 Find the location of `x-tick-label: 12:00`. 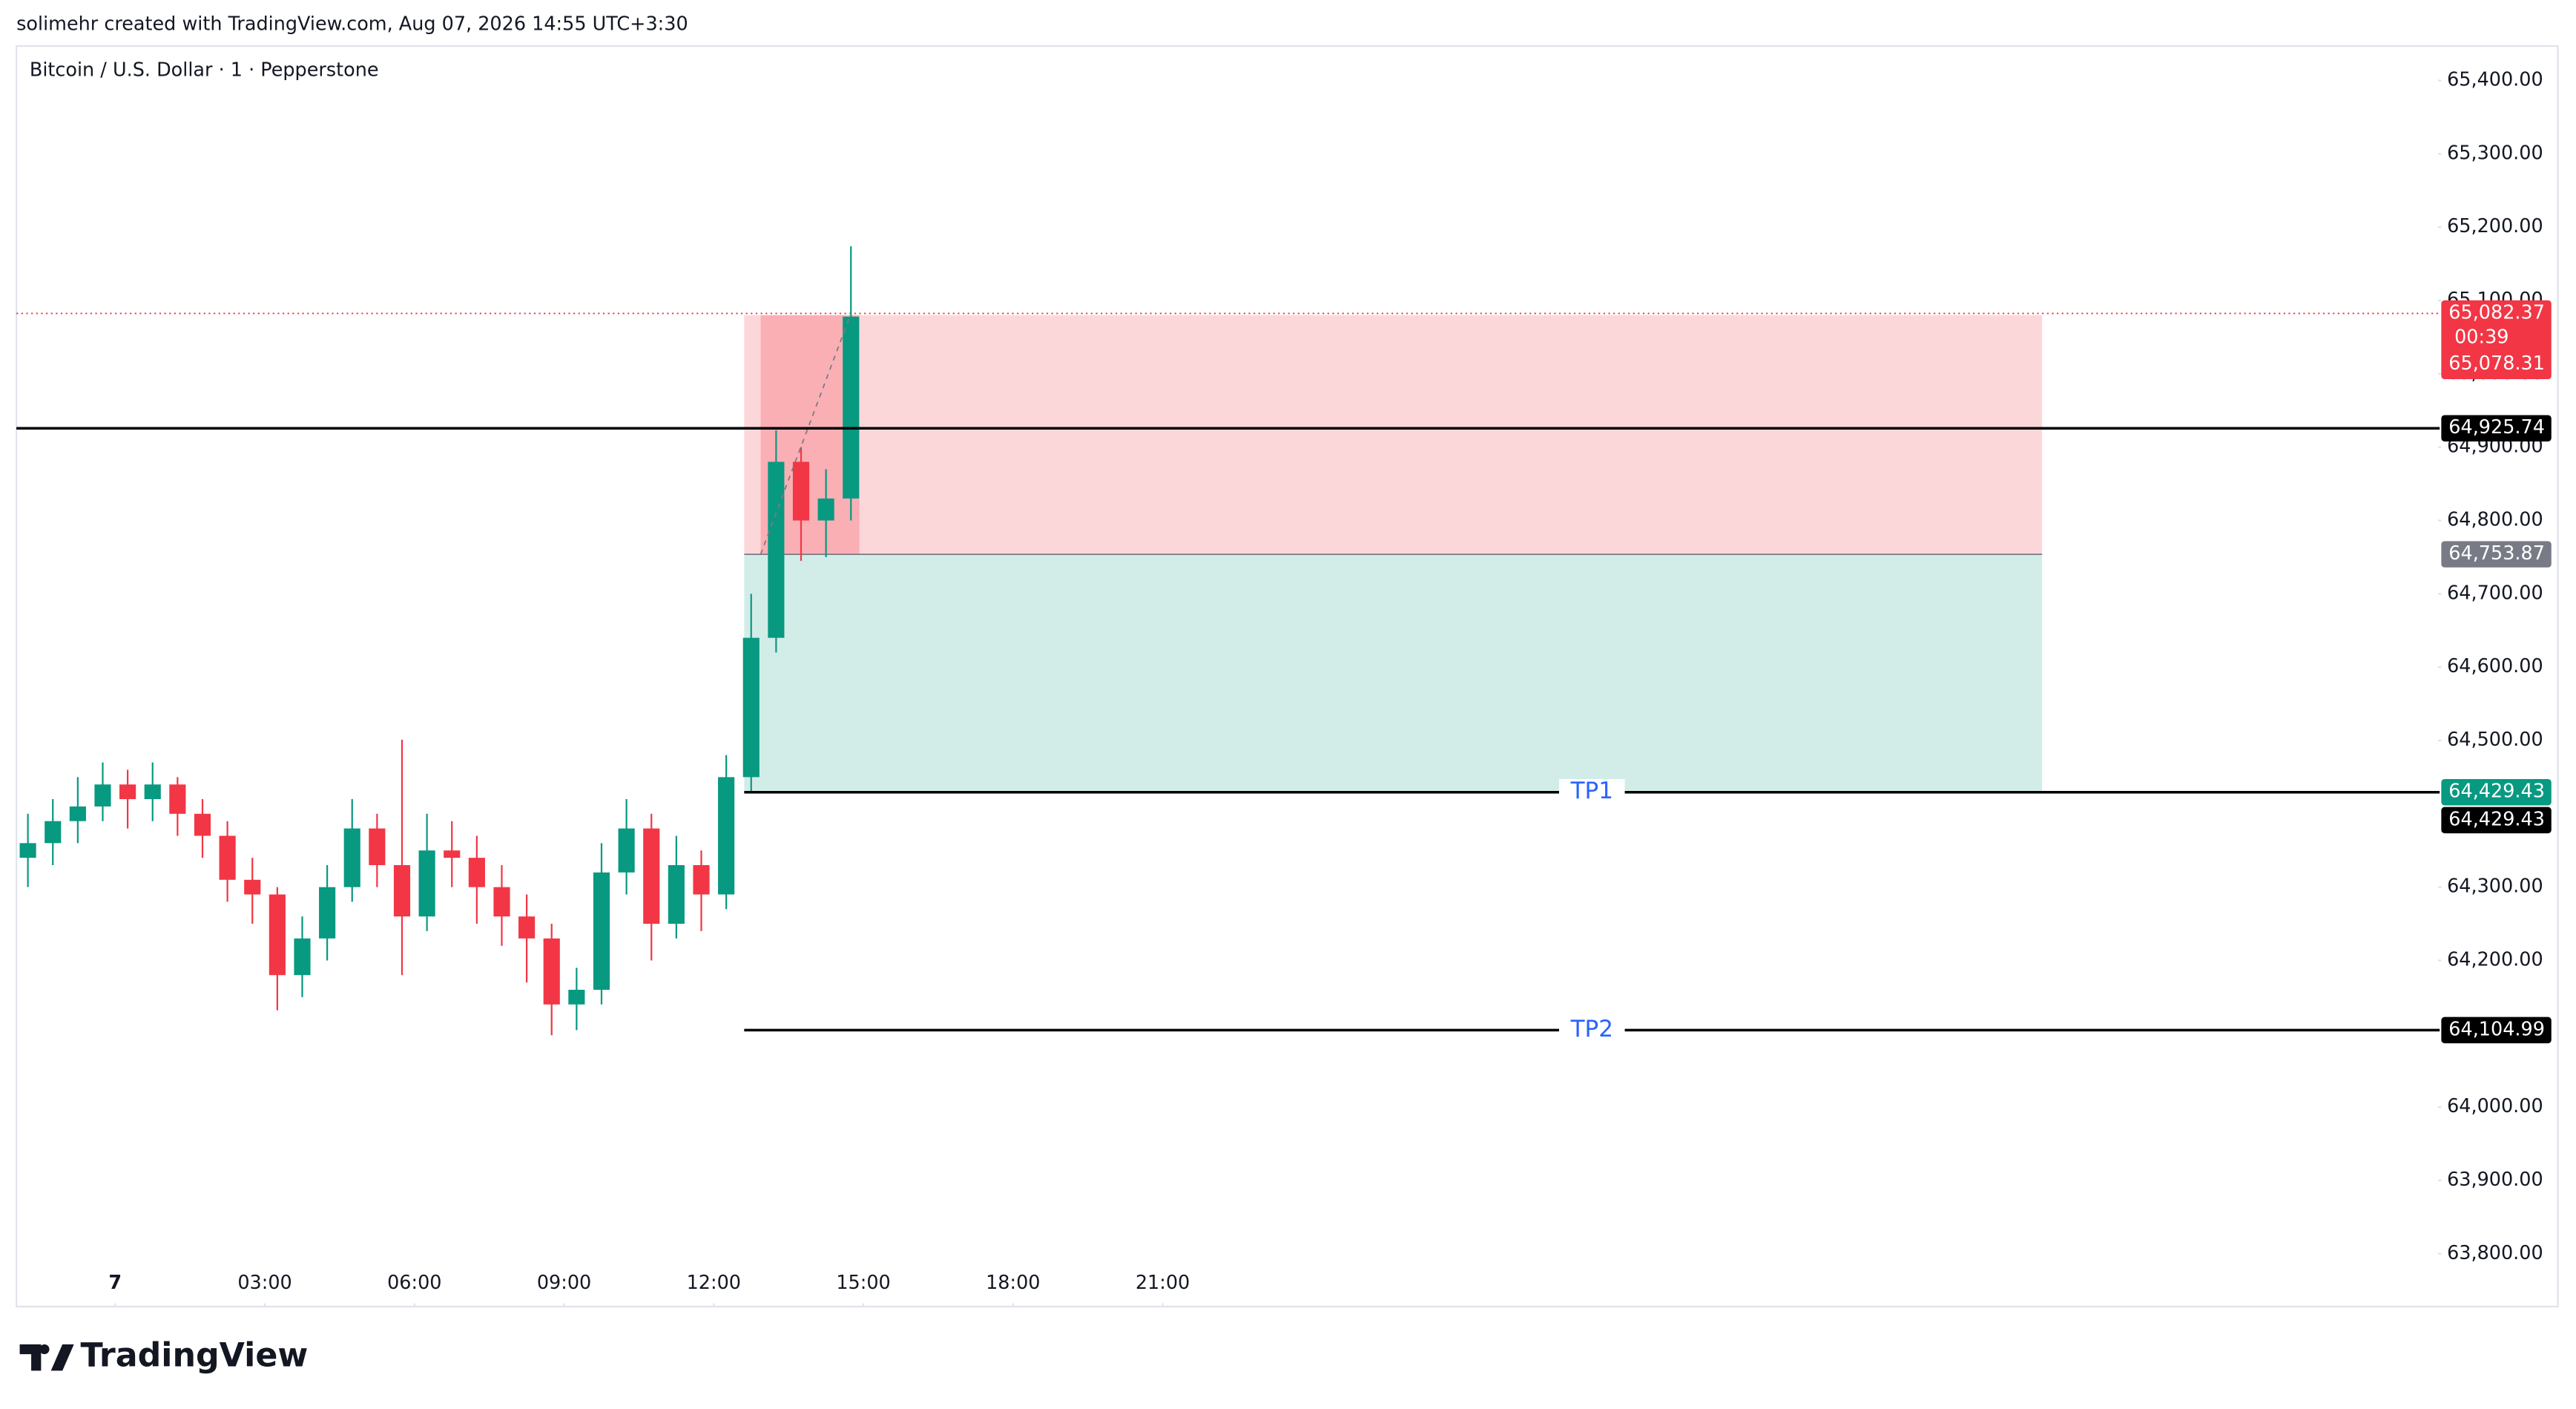

x-tick-label: 12:00 is located at coordinates (714, 1283).